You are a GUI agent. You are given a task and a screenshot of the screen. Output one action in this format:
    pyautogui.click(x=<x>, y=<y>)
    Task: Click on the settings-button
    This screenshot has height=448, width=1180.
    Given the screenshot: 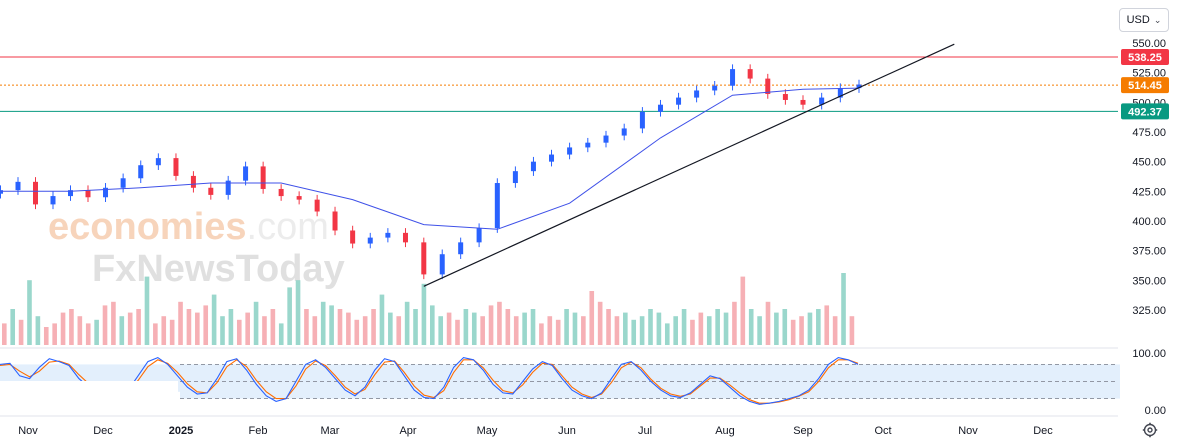 What is the action you would take?
    pyautogui.click(x=1150, y=430)
    